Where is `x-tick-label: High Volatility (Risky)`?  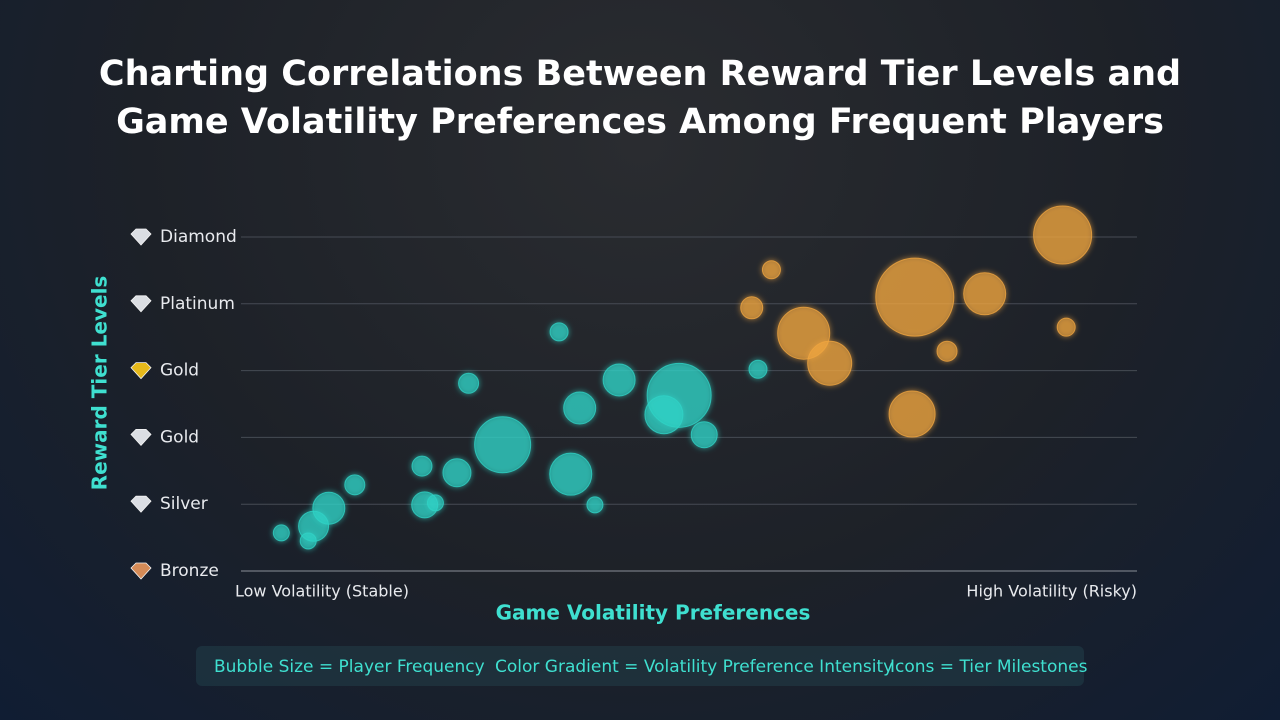 x-tick-label: High Volatility (Risky) is located at coordinates (1051, 591).